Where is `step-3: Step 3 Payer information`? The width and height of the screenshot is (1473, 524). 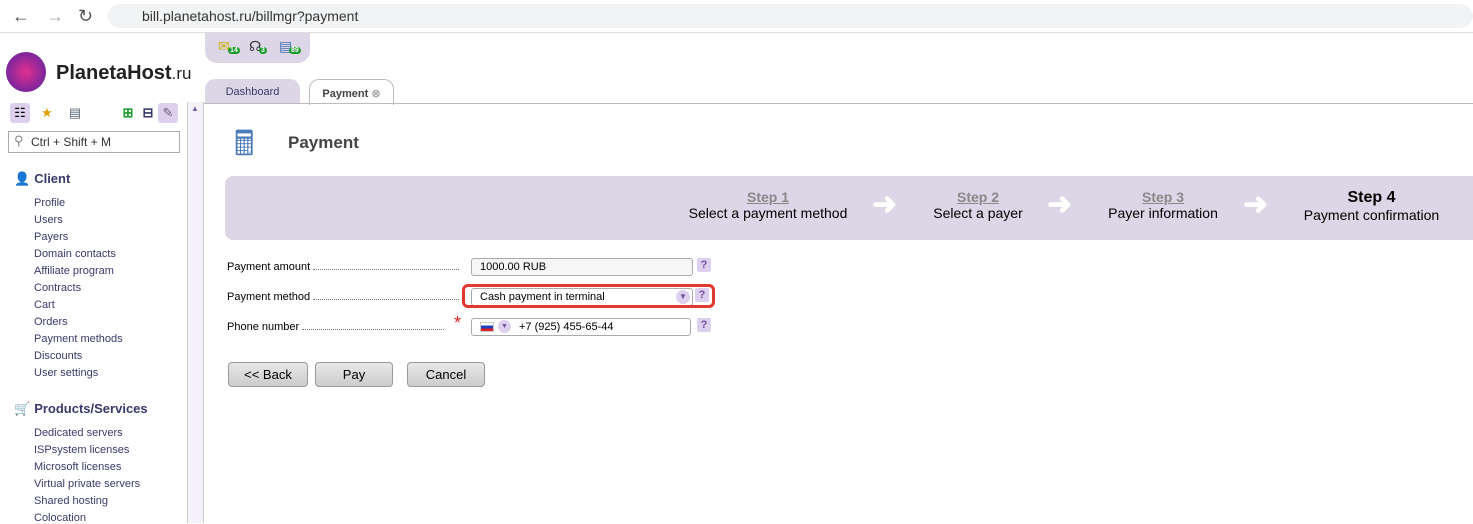
step-3: Step 3 Payer information is located at coordinates (1163, 205).